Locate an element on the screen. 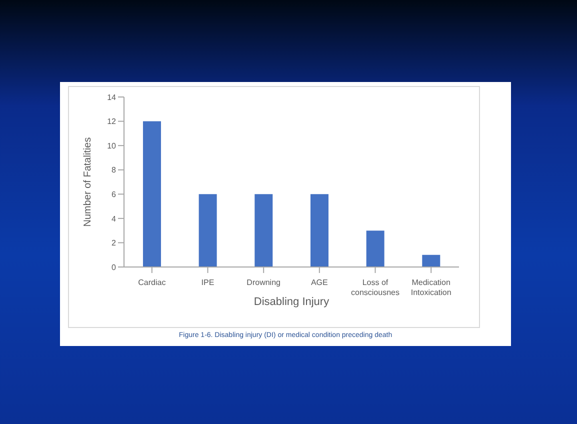 This screenshot has width=577, height=424. y-tick-label: 0 is located at coordinates (114, 267).